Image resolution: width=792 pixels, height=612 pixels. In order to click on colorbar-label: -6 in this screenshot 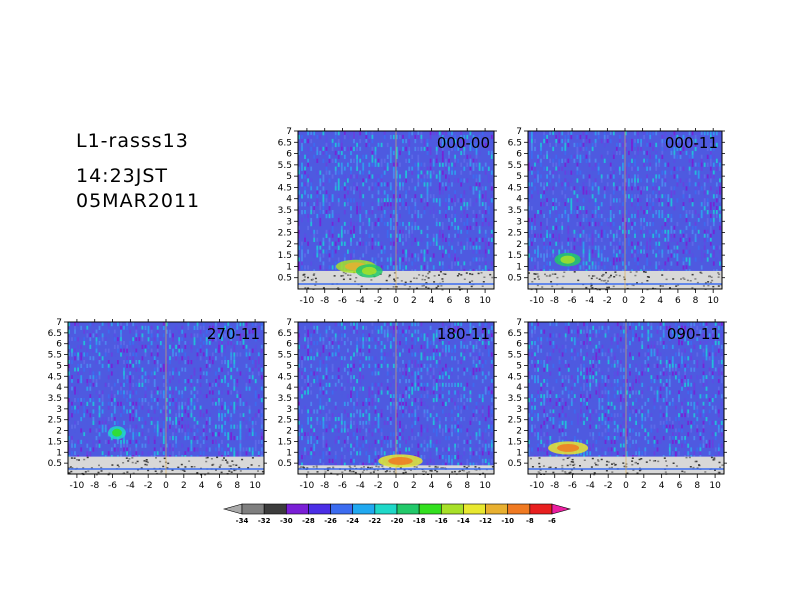, I will do `click(552, 521)`.